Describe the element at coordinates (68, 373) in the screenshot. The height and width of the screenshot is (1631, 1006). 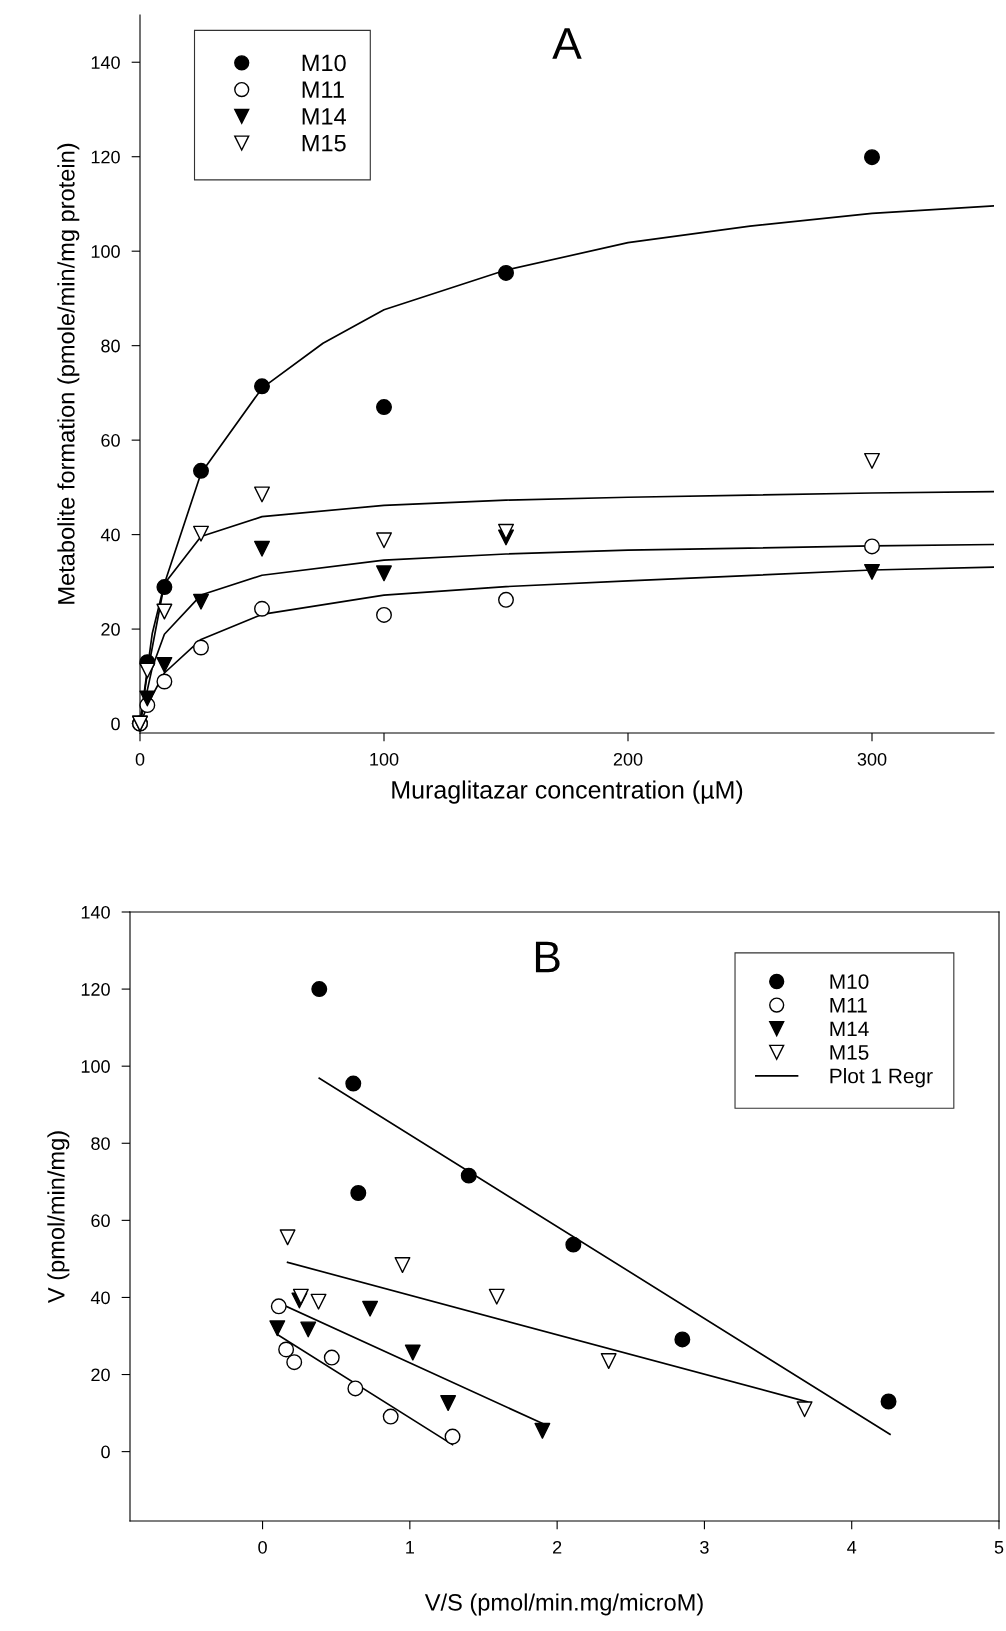
I see `y-axis-title: Metabolite formation (pmole/min/mg protein)` at that location.